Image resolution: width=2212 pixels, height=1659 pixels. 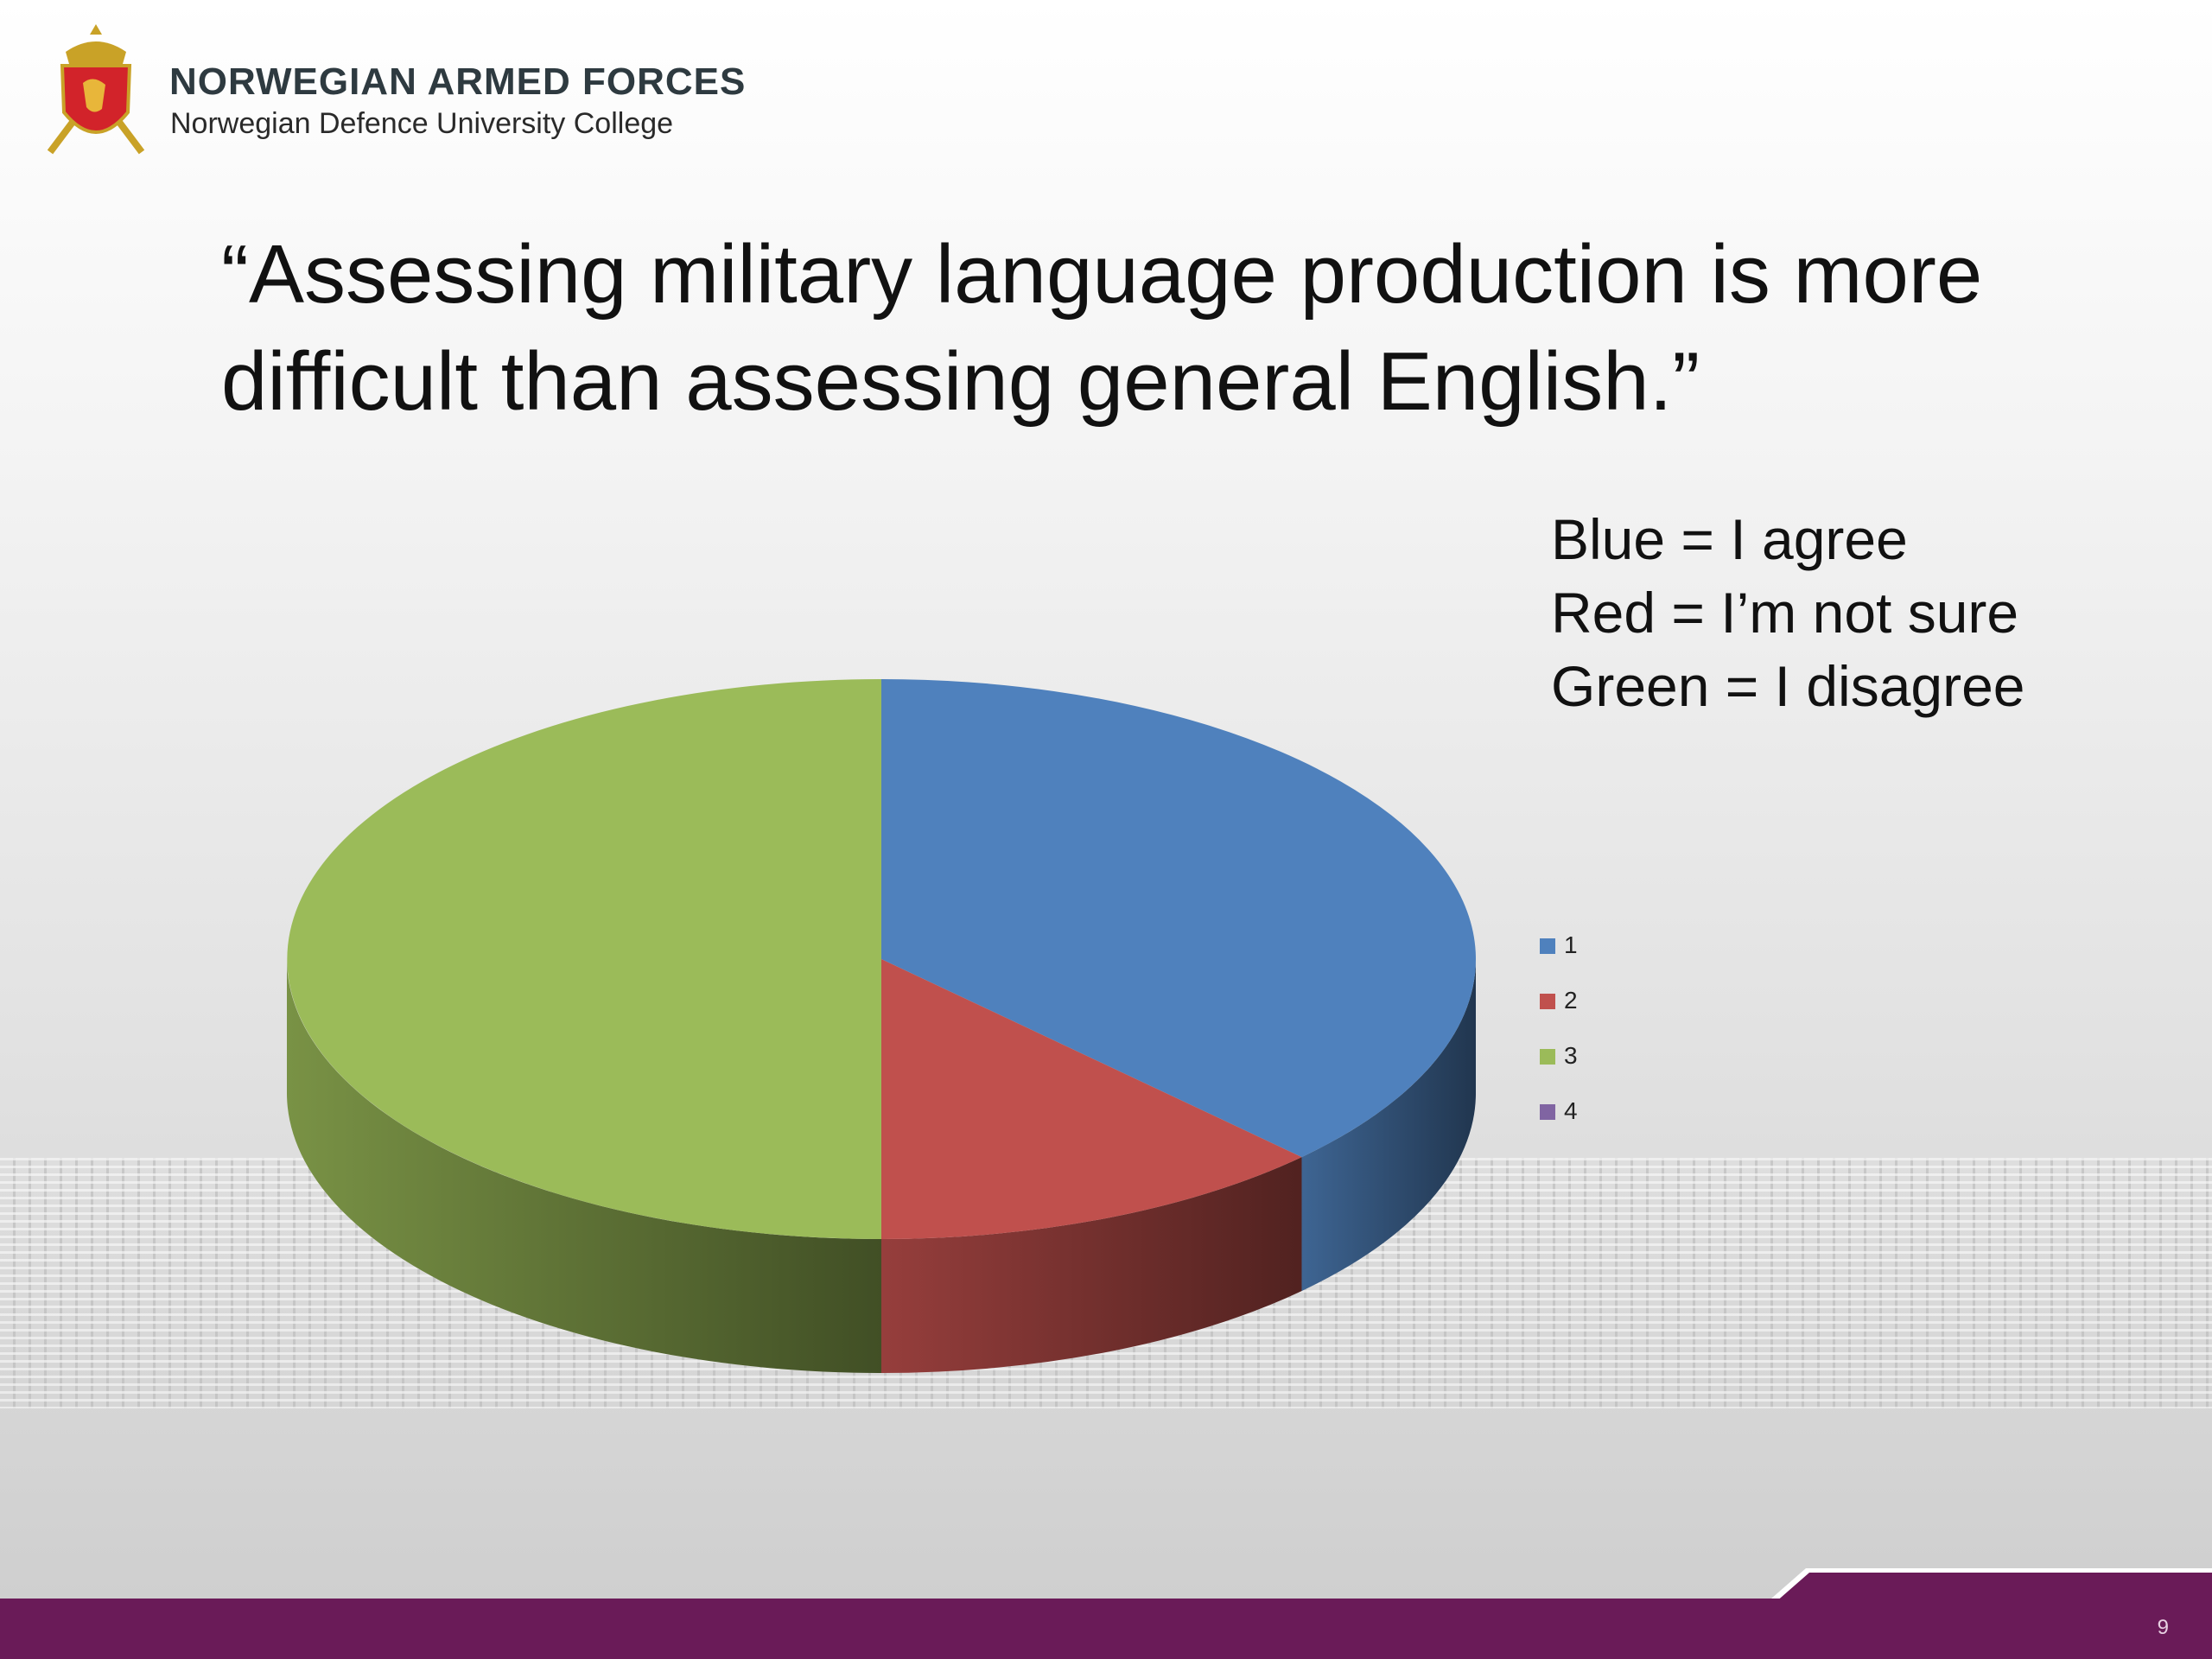 I want to click on org-name: NORWEGIAN ARMED FORCES, so click(x=458, y=81).